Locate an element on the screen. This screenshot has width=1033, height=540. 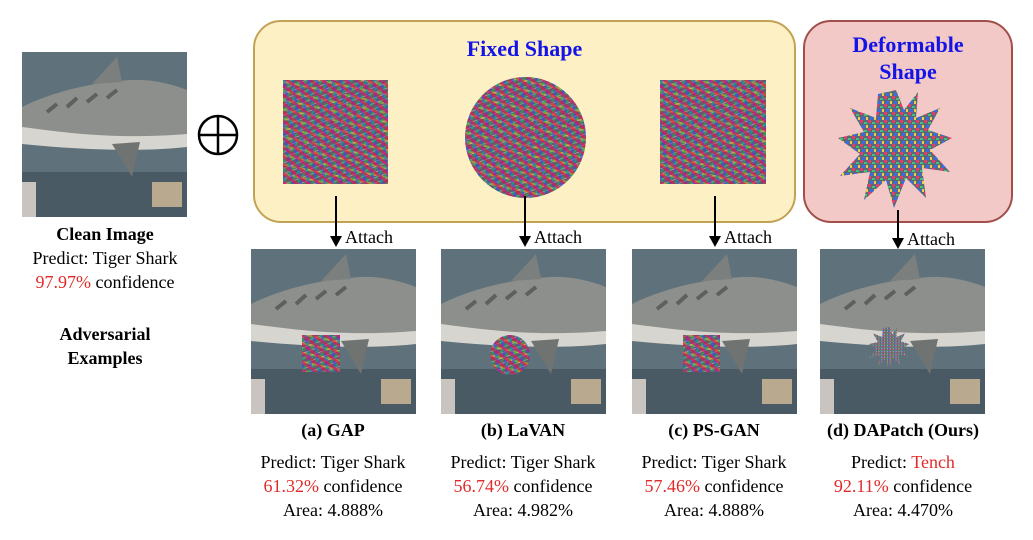
example-prediction: Predict: Tench is located at coordinates (903, 462).